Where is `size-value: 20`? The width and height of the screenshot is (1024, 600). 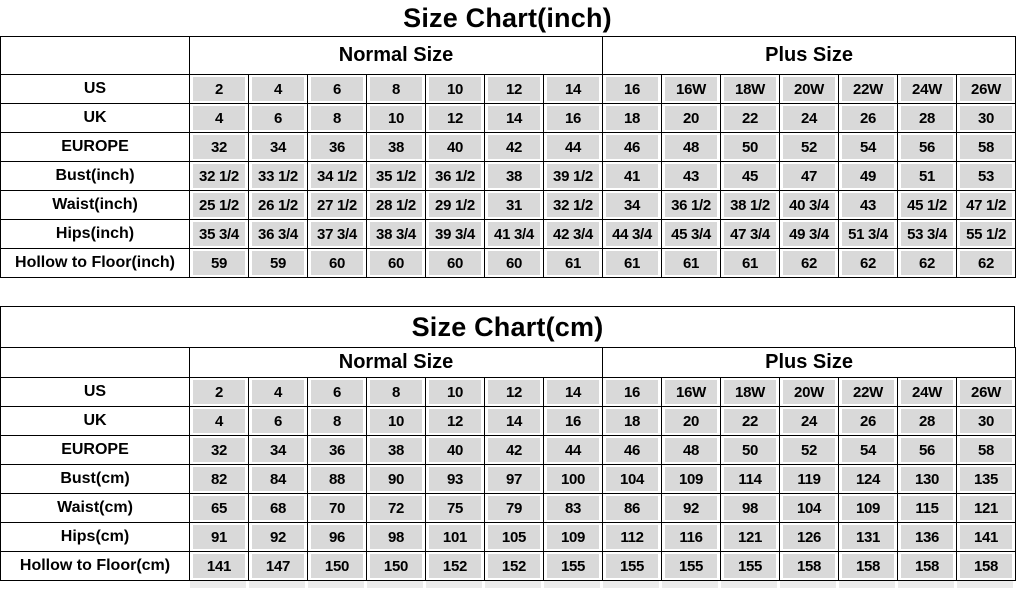
size-value: 20 is located at coordinates (691, 118).